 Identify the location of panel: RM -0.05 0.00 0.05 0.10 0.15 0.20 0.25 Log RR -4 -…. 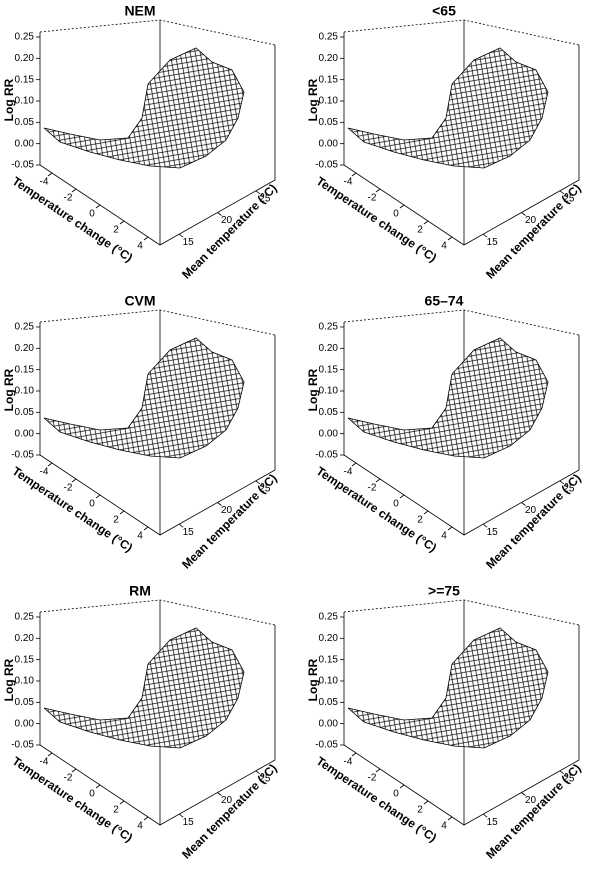
(141, 722).